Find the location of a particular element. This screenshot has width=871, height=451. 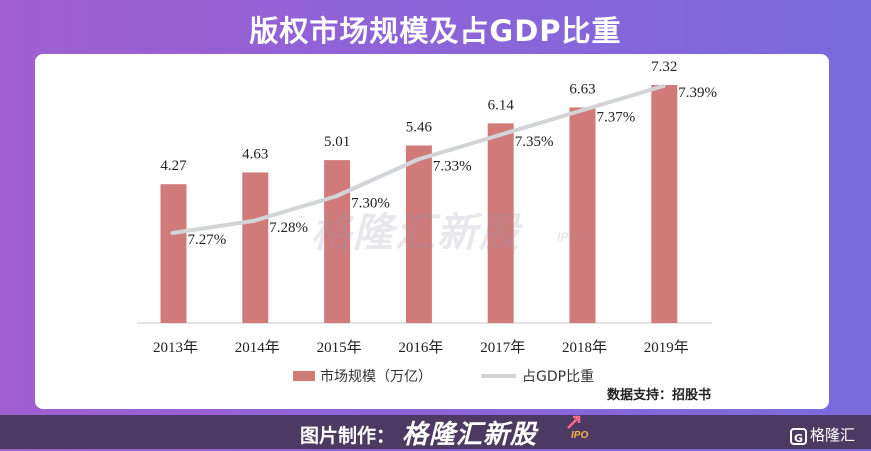

bar-value-label: 5.01 is located at coordinates (337, 142).